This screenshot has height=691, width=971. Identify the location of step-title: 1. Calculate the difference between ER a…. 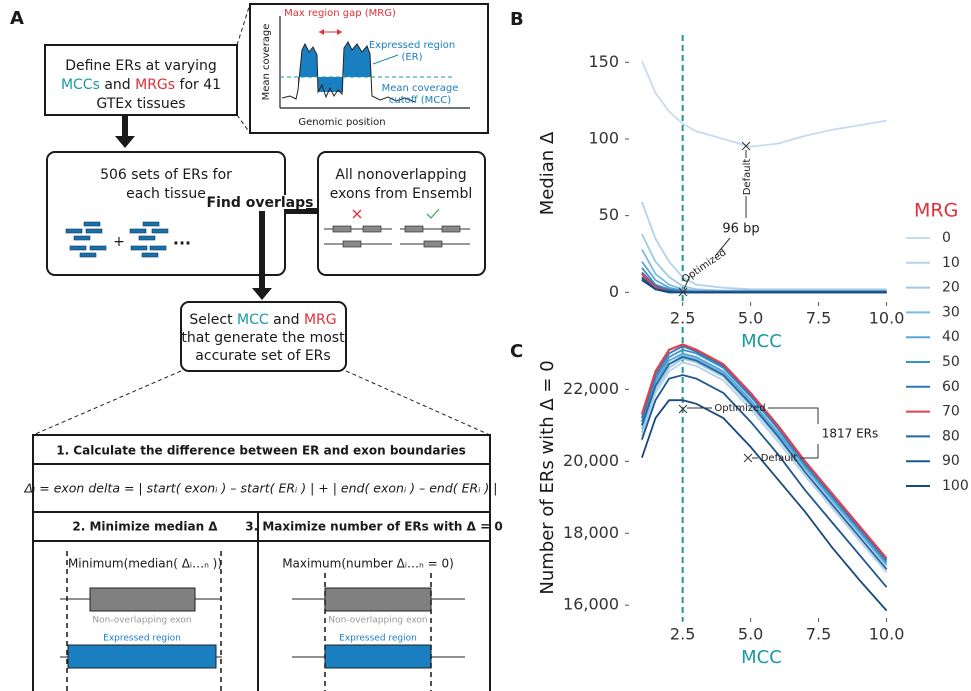
(261, 451).